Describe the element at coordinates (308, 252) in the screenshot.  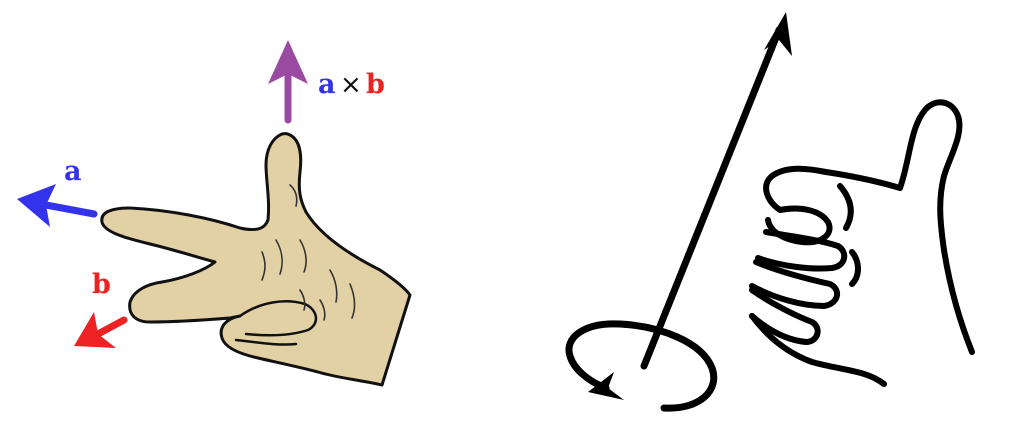
I see `hand-creases` at that location.